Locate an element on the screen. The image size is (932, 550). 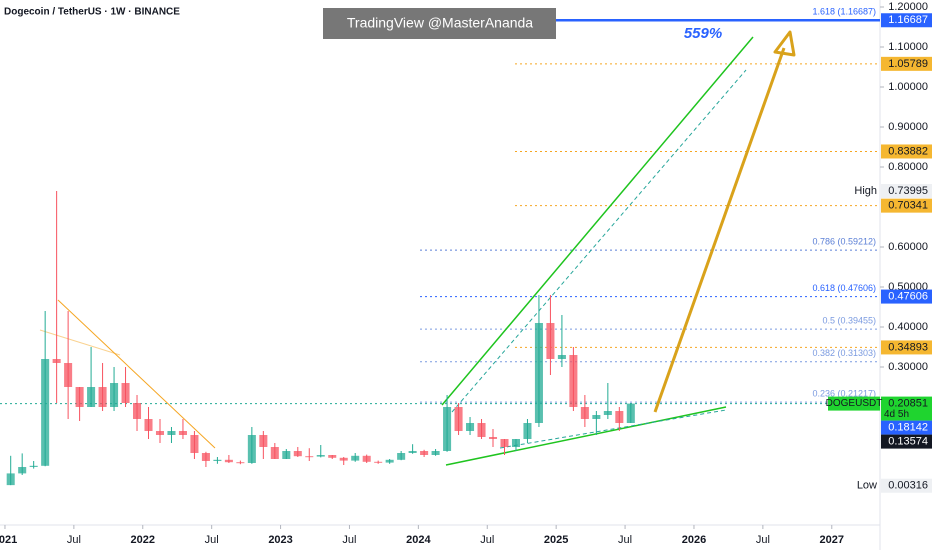
x-tick-label: 2021 is located at coordinates (8, 540).